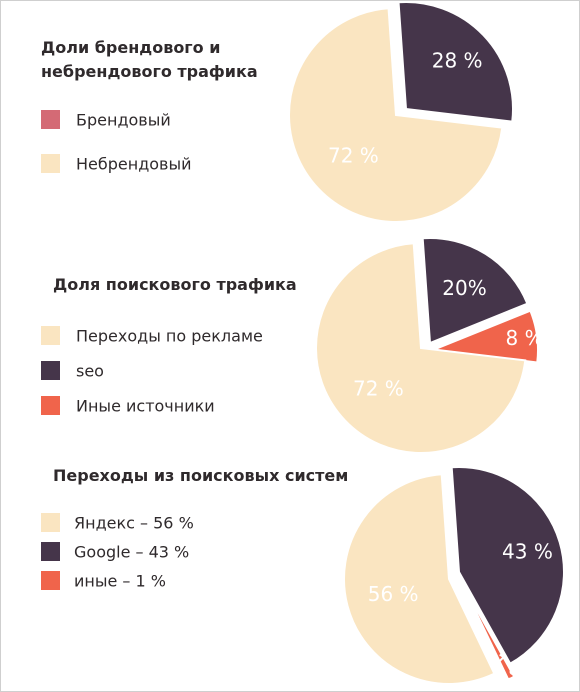  What do you see at coordinates (134, 523) in the screenshot?
I see `legend-label: Яндекс – 56 %` at bounding box center [134, 523].